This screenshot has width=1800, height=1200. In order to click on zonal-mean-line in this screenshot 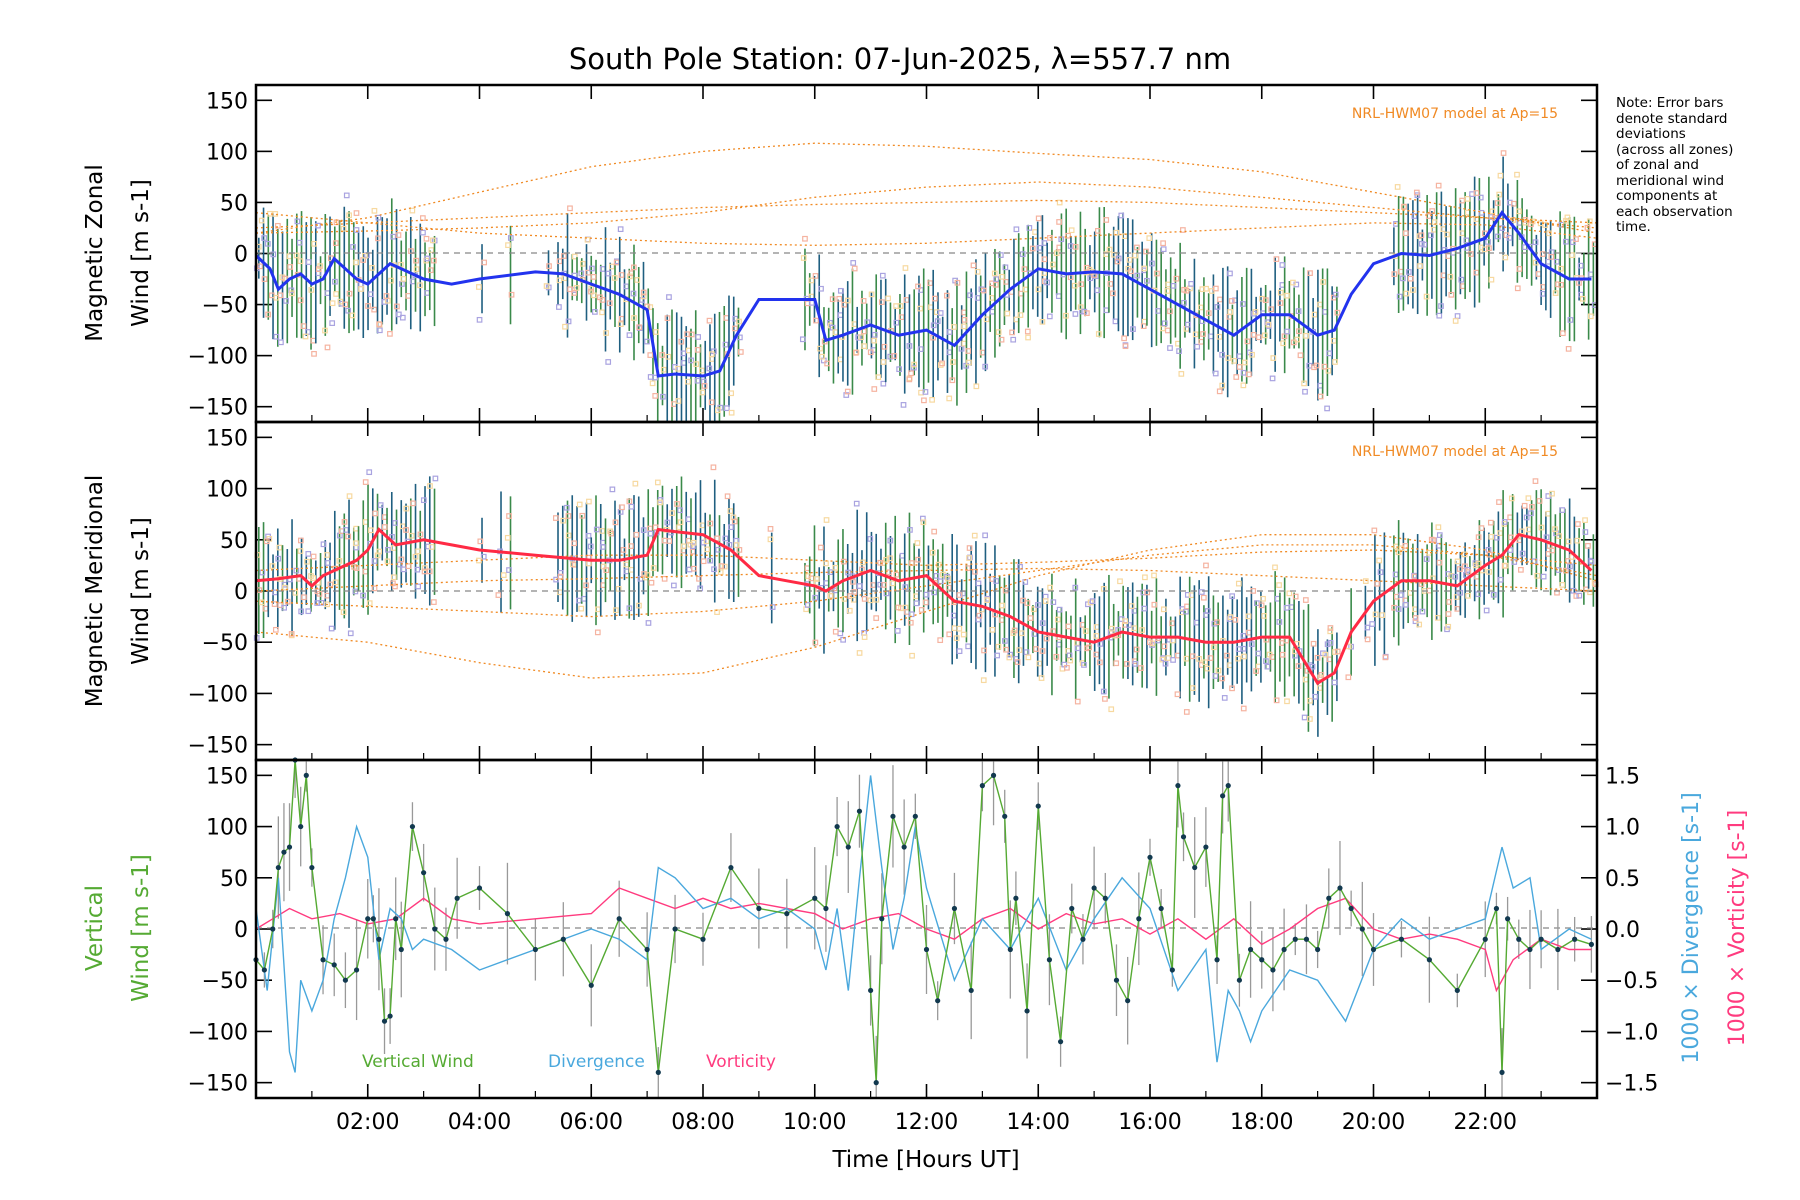, I will do `click(923, 294)`.